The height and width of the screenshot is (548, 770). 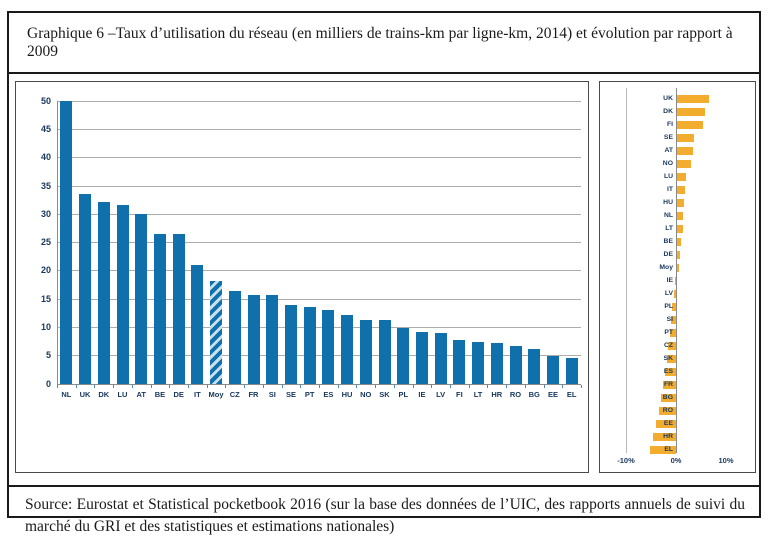 I want to click on bar-NL, so click(x=66, y=242).